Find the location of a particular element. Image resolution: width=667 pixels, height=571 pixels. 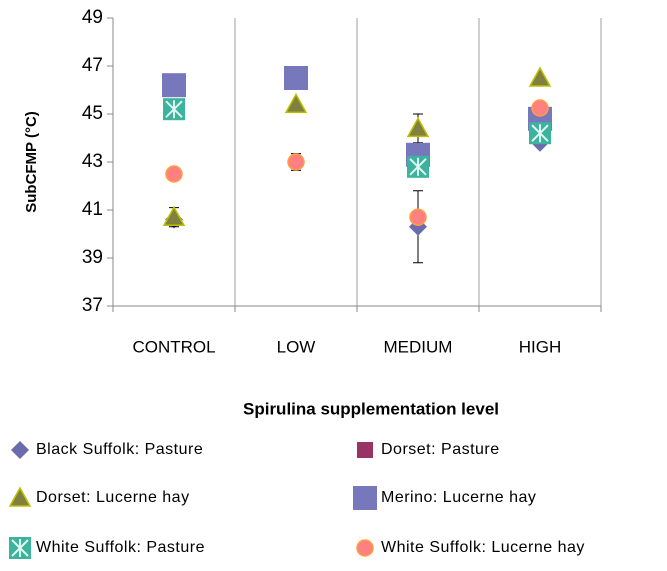

legend-label: Dorset: Pasture is located at coordinates (440, 449).